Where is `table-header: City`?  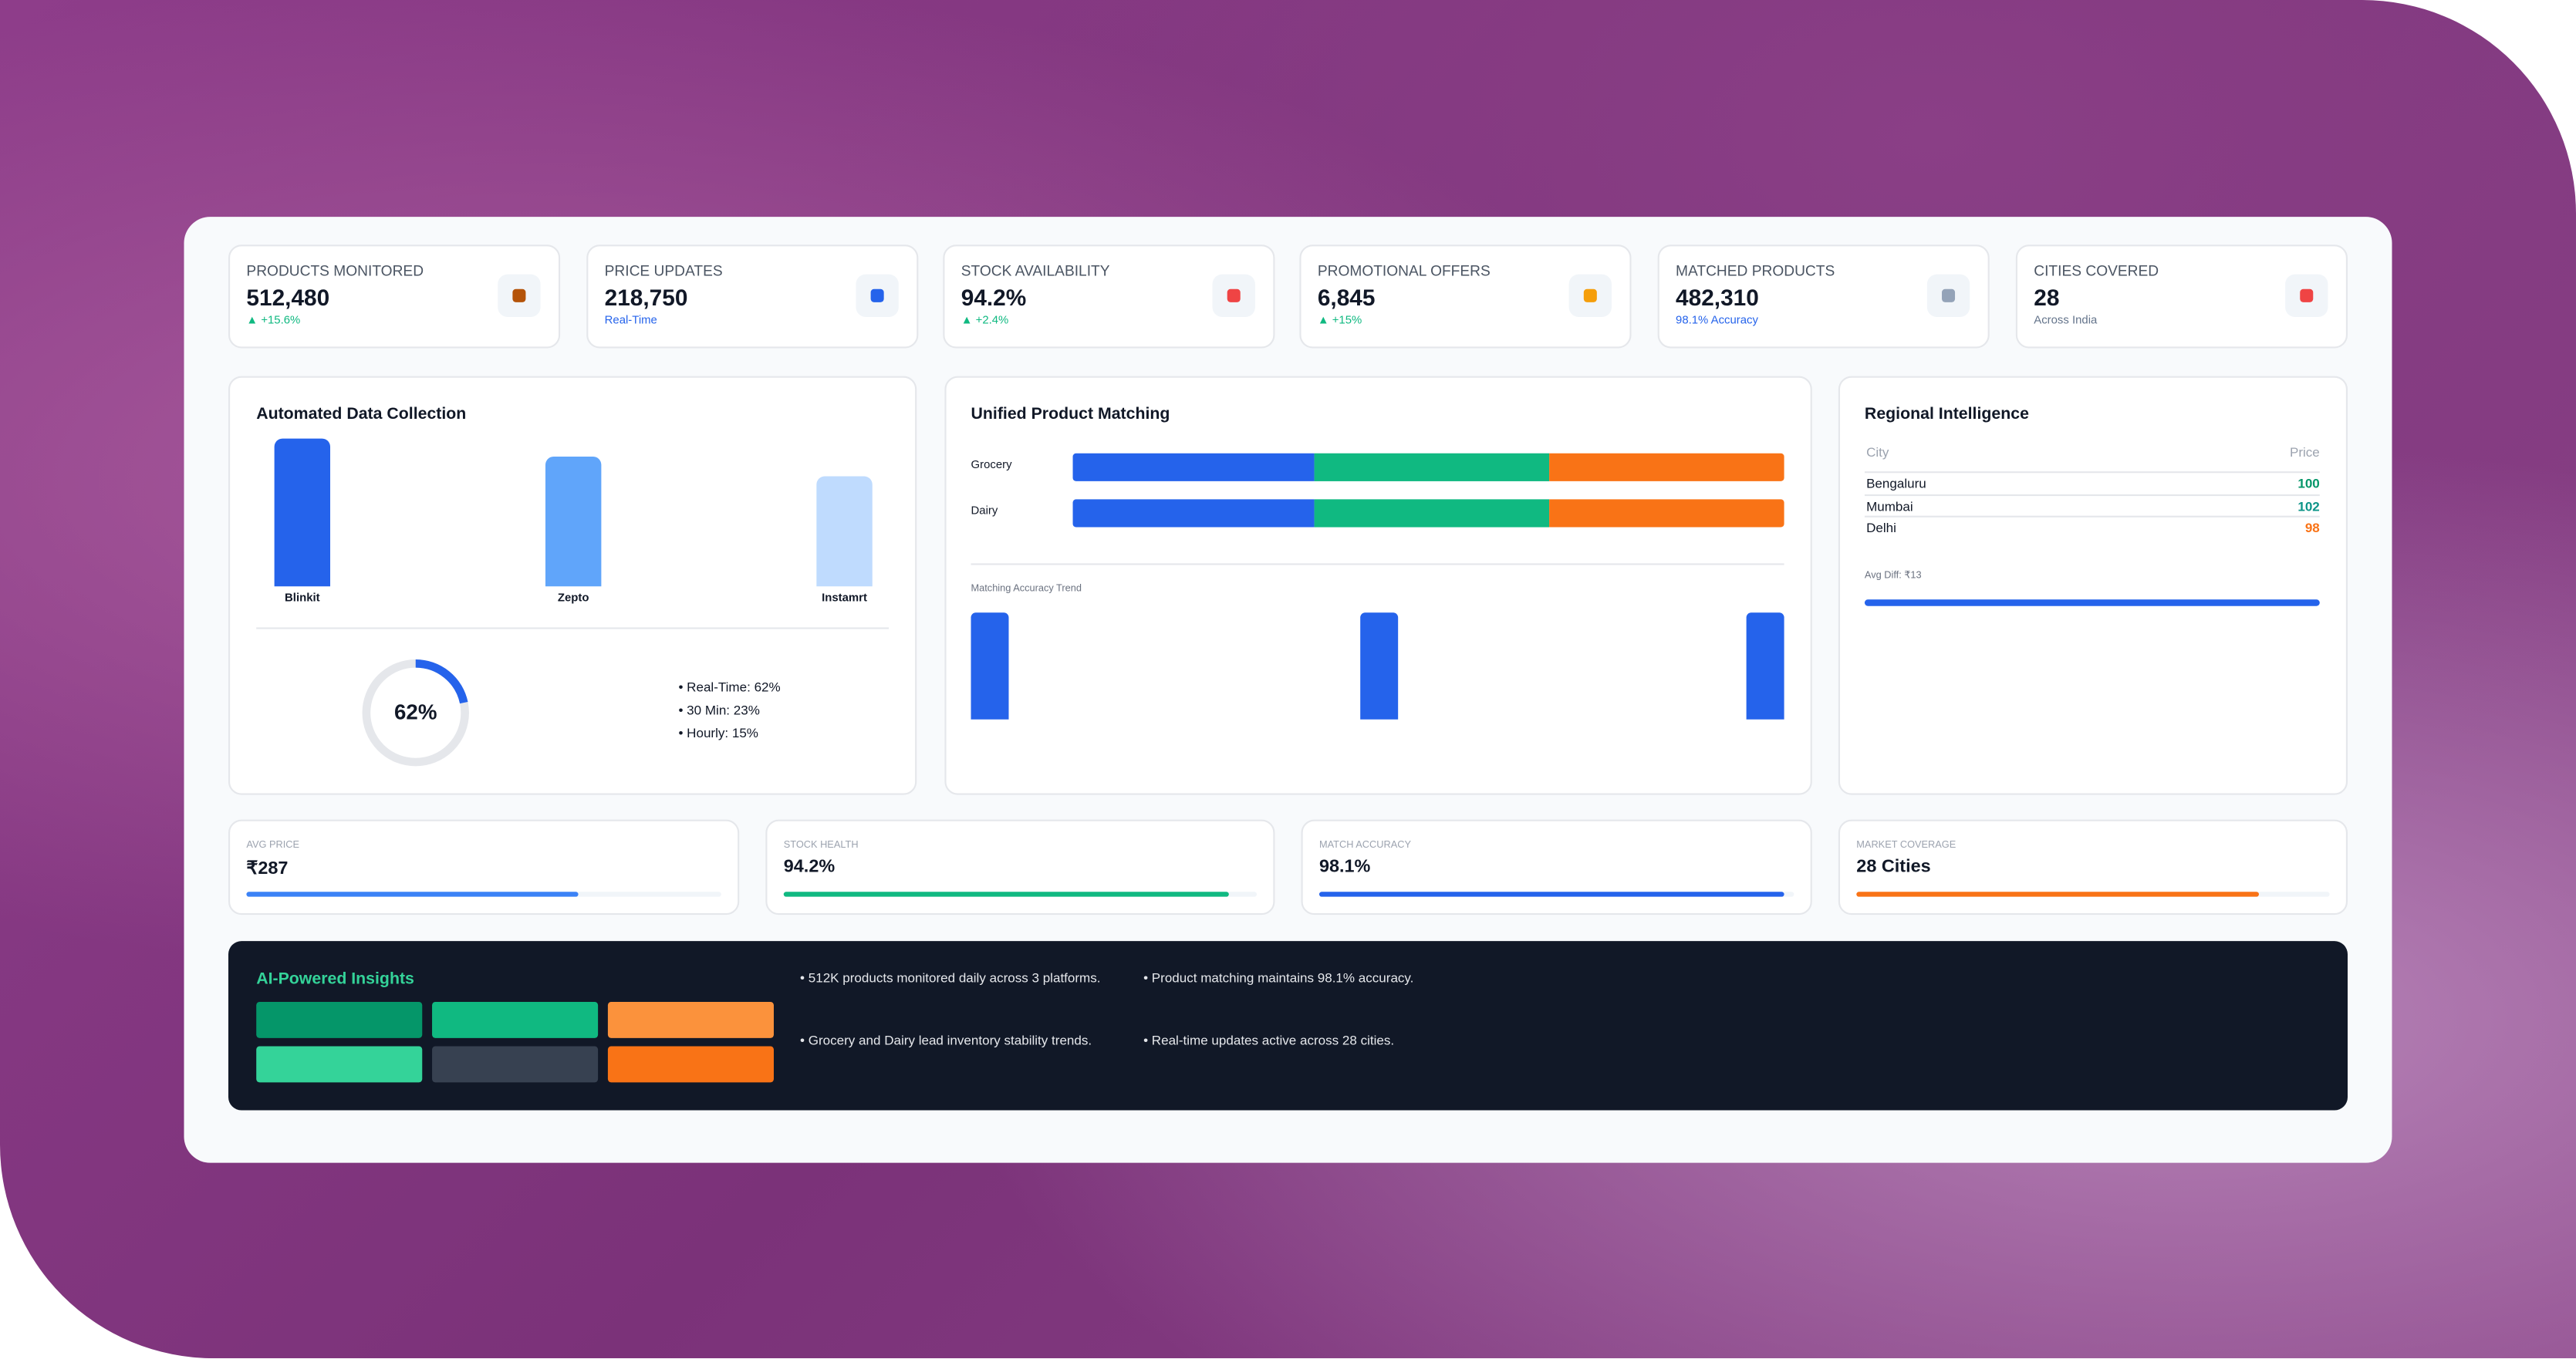
table-header: City is located at coordinates (1878, 452).